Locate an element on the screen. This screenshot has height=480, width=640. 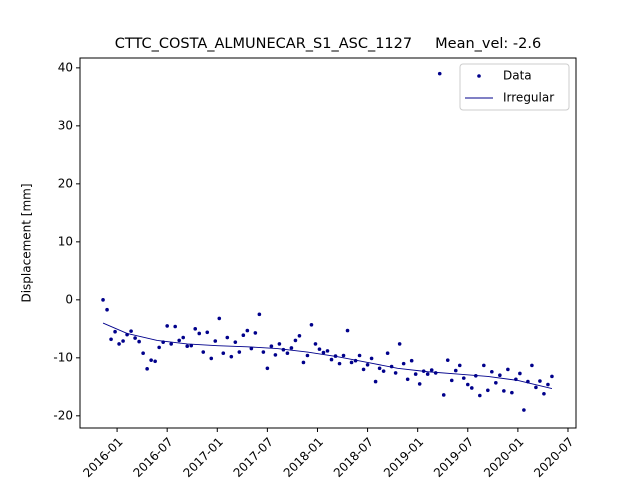
y-axis-label: Displacement [mm] is located at coordinates (27, 242).